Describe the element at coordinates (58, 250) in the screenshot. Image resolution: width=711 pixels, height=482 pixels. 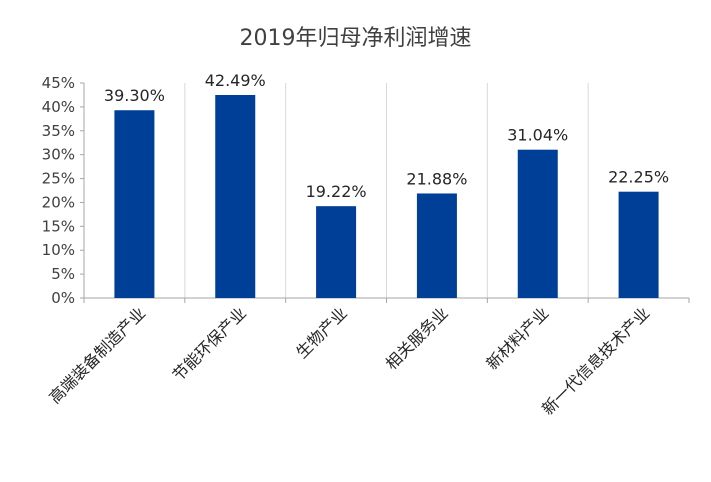
I see `y-tick-label: 10%` at that location.